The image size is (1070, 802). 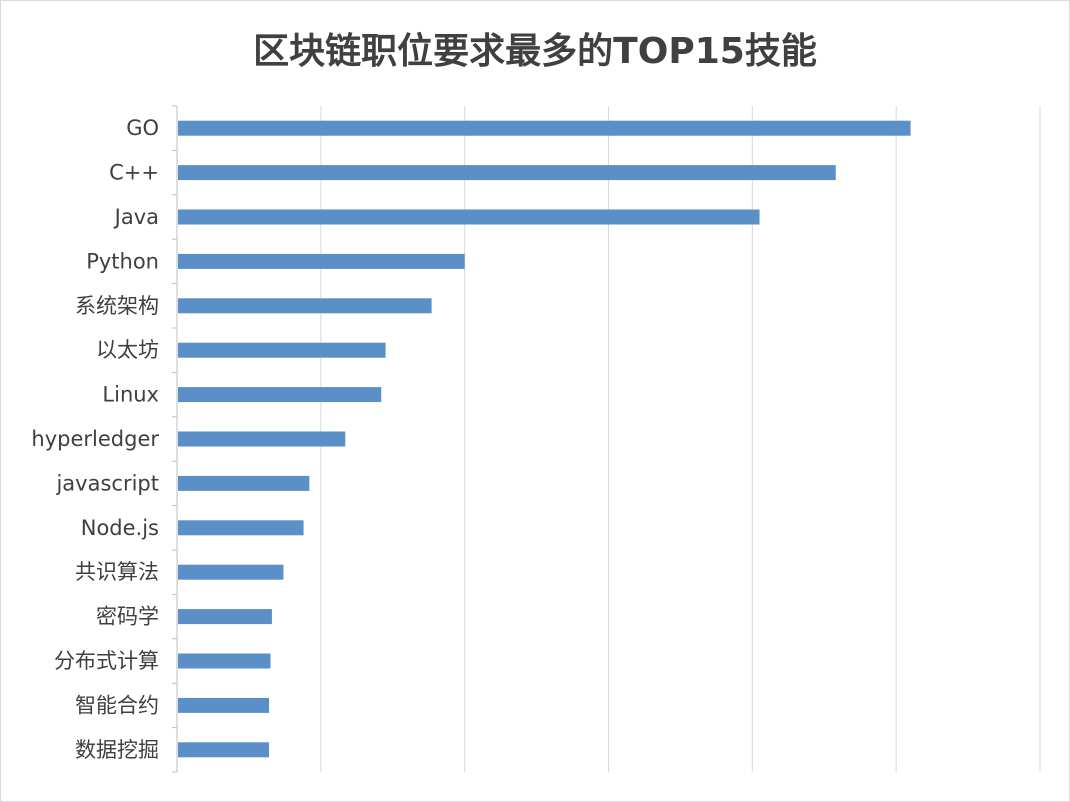 I want to click on category-label-11: 共识算法, so click(x=117, y=572).